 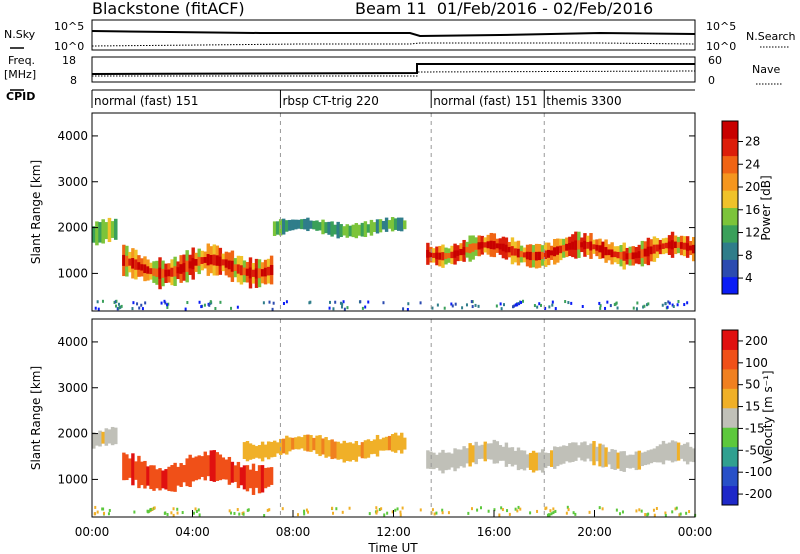 I want to click on velocity-colorbar: 200 100 50 15 -15 -50 -100 -200, so click(x=746, y=417).